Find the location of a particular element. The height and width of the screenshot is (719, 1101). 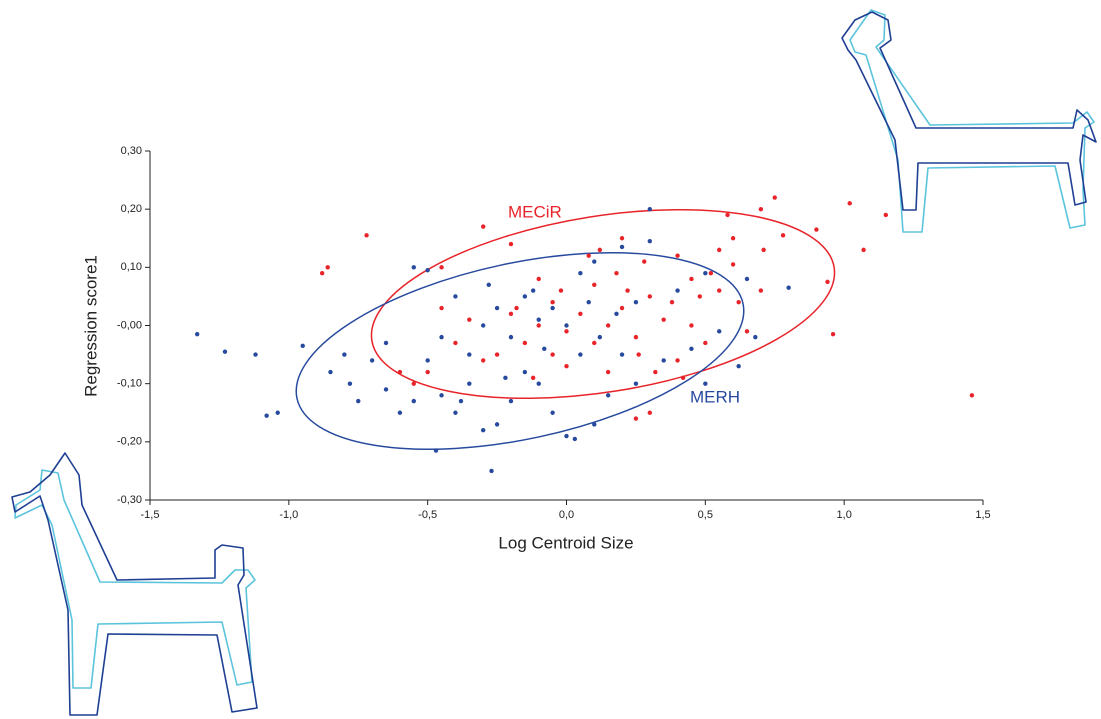

y-tick-label: -0,00 is located at coordinates (129, 325).